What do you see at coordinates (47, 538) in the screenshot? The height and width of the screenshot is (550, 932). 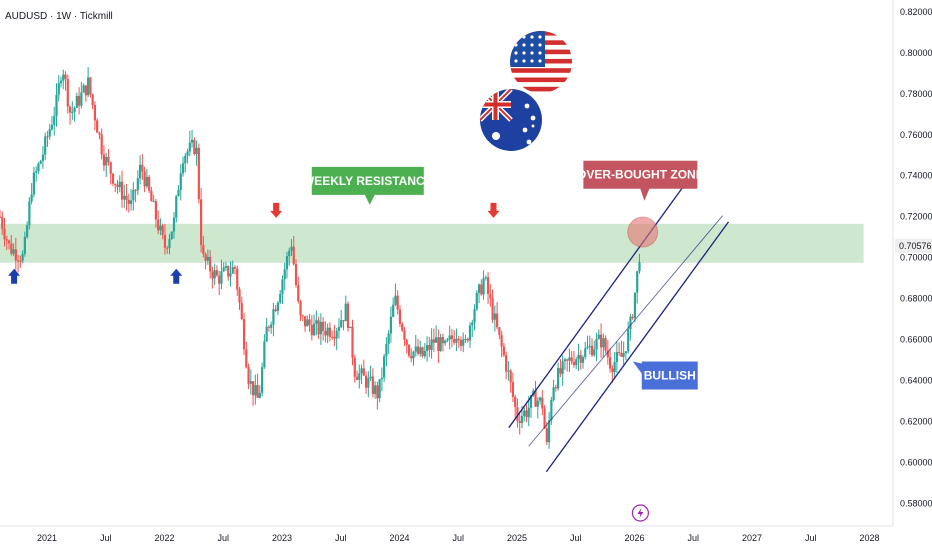 I see `time-axis-tick-label: 2021` at bounding box center [47, 538].